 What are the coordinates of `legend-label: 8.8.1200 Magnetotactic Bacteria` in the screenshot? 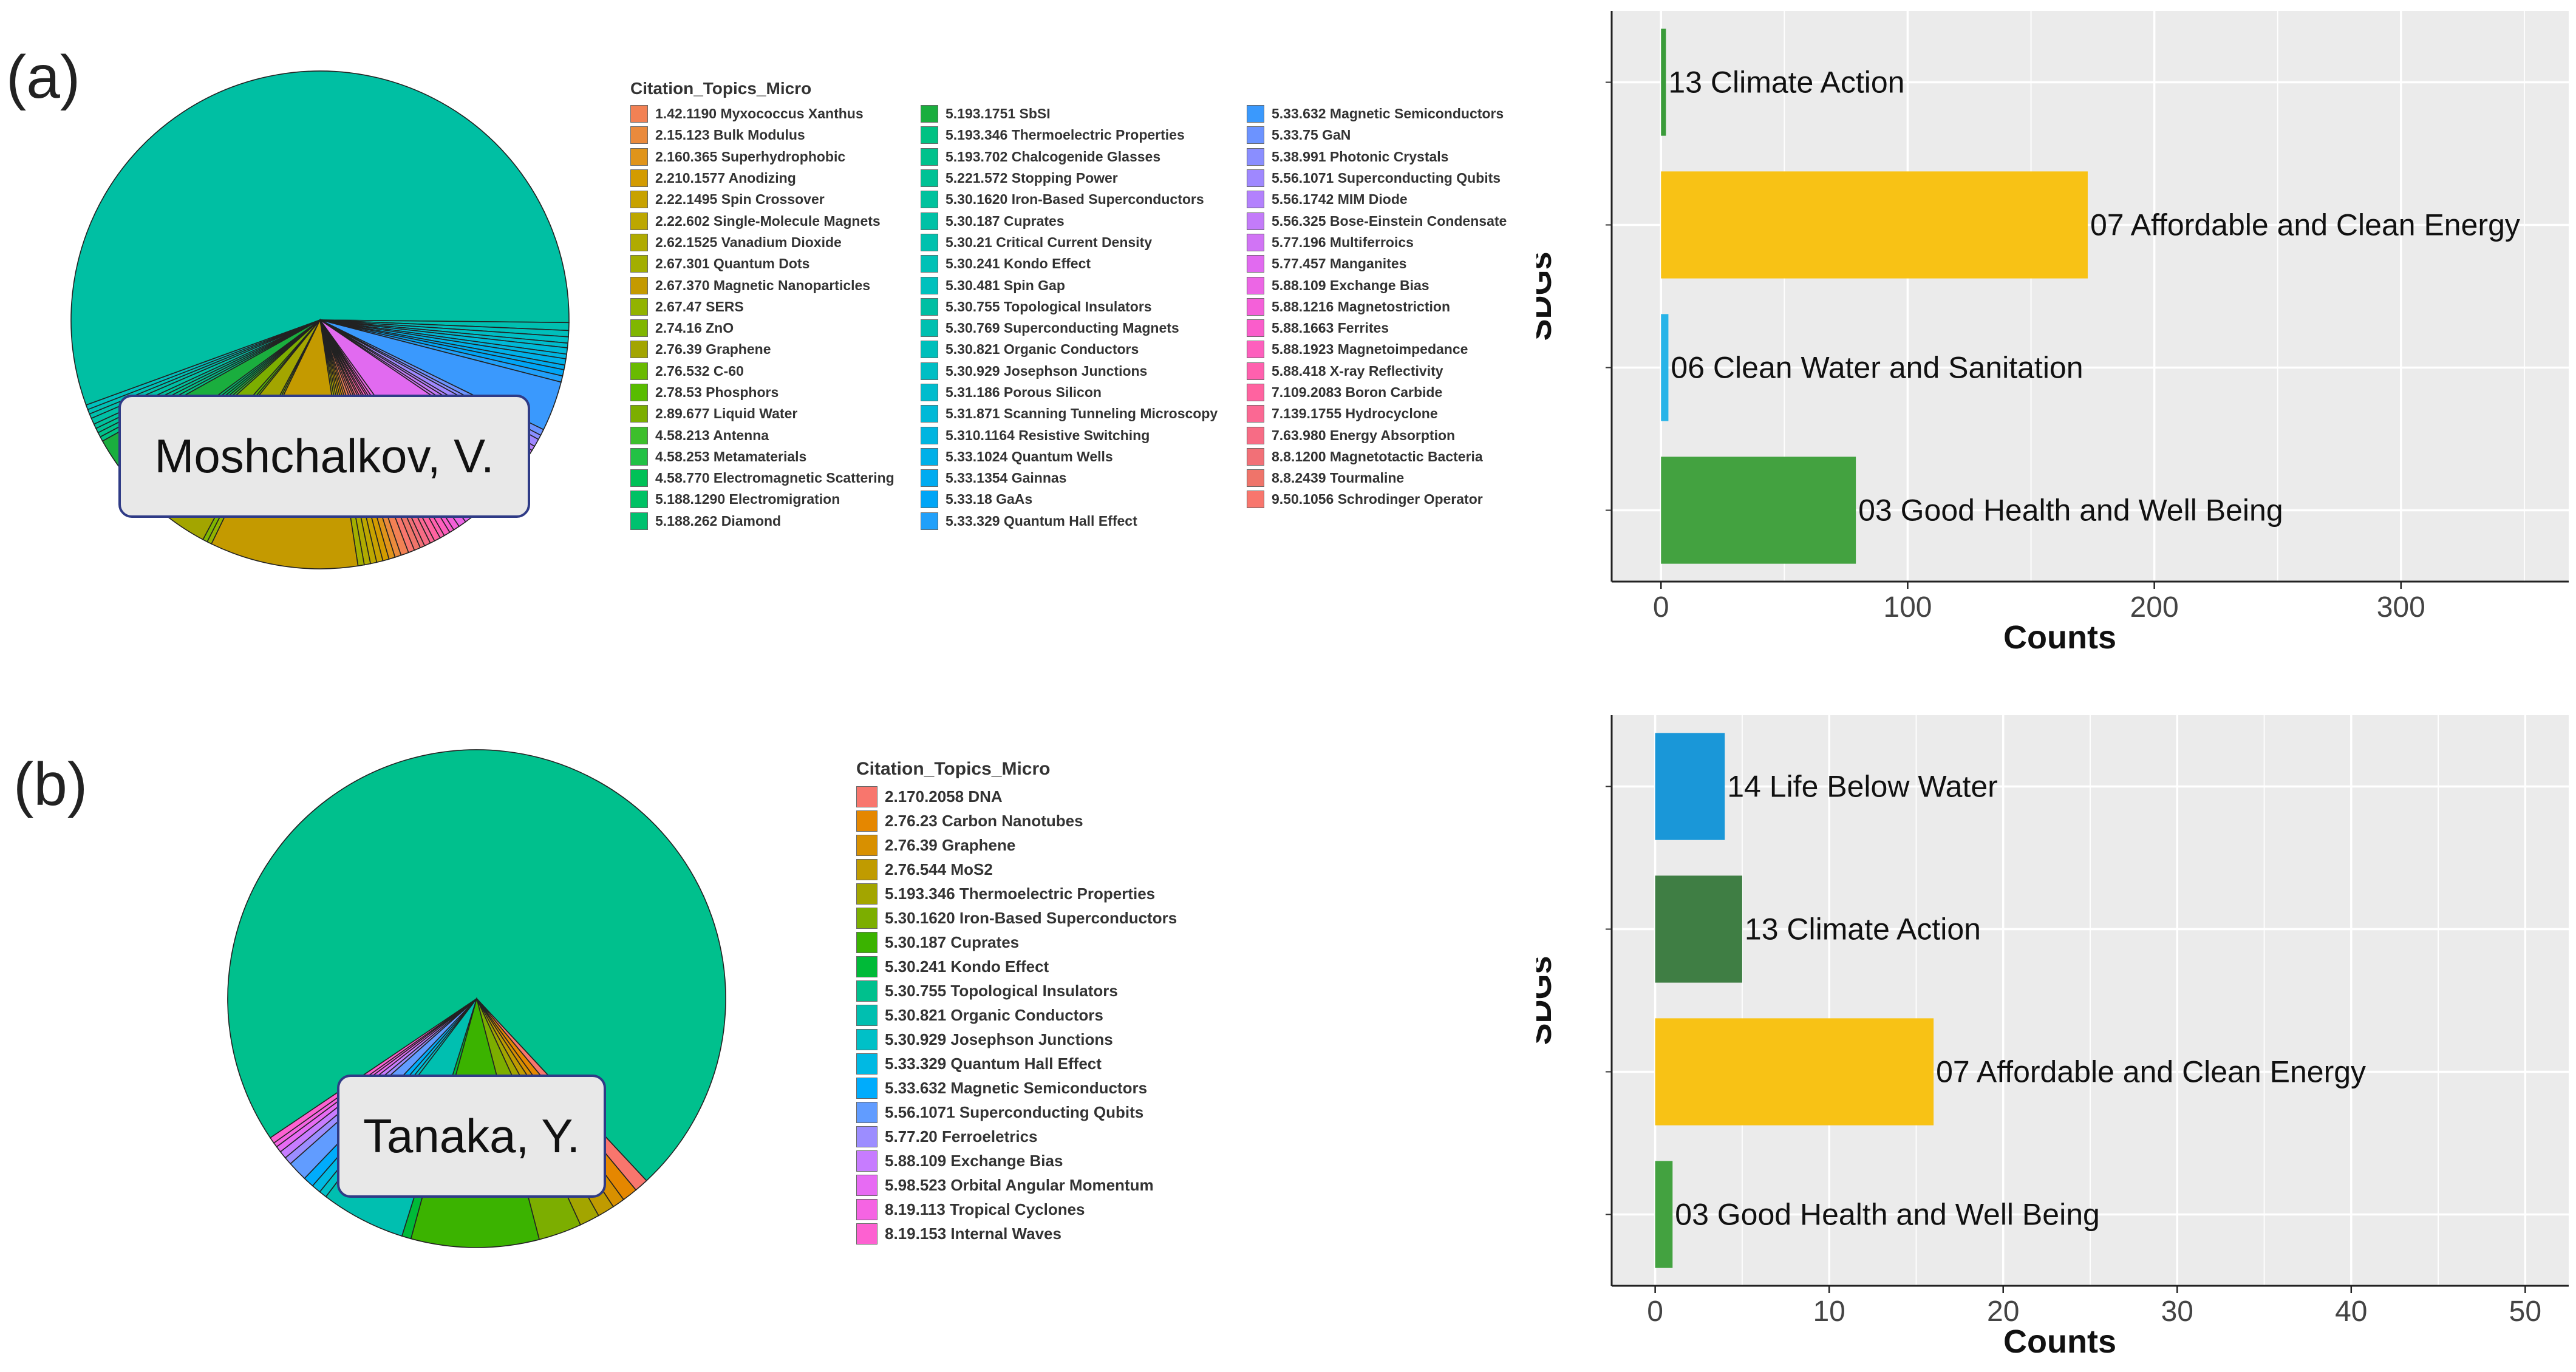 It's located at (1377, 456).